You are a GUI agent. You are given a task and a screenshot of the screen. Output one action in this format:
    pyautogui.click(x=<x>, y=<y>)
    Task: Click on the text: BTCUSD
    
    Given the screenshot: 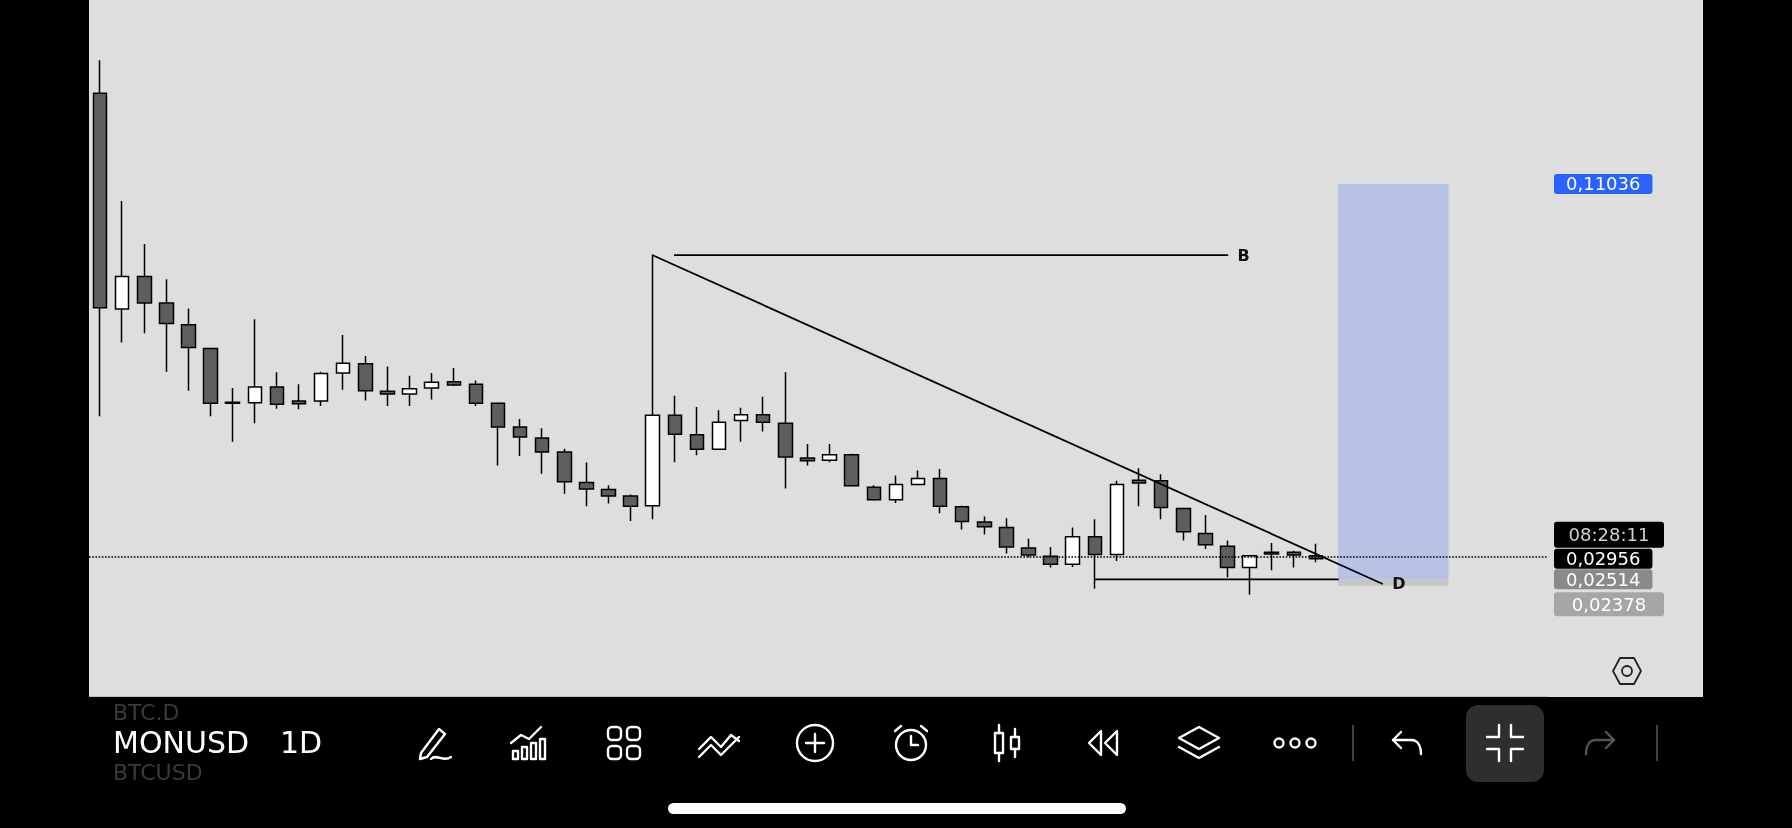 What is the action you would take?
    pyautogui.click(x=158, y=772)
    